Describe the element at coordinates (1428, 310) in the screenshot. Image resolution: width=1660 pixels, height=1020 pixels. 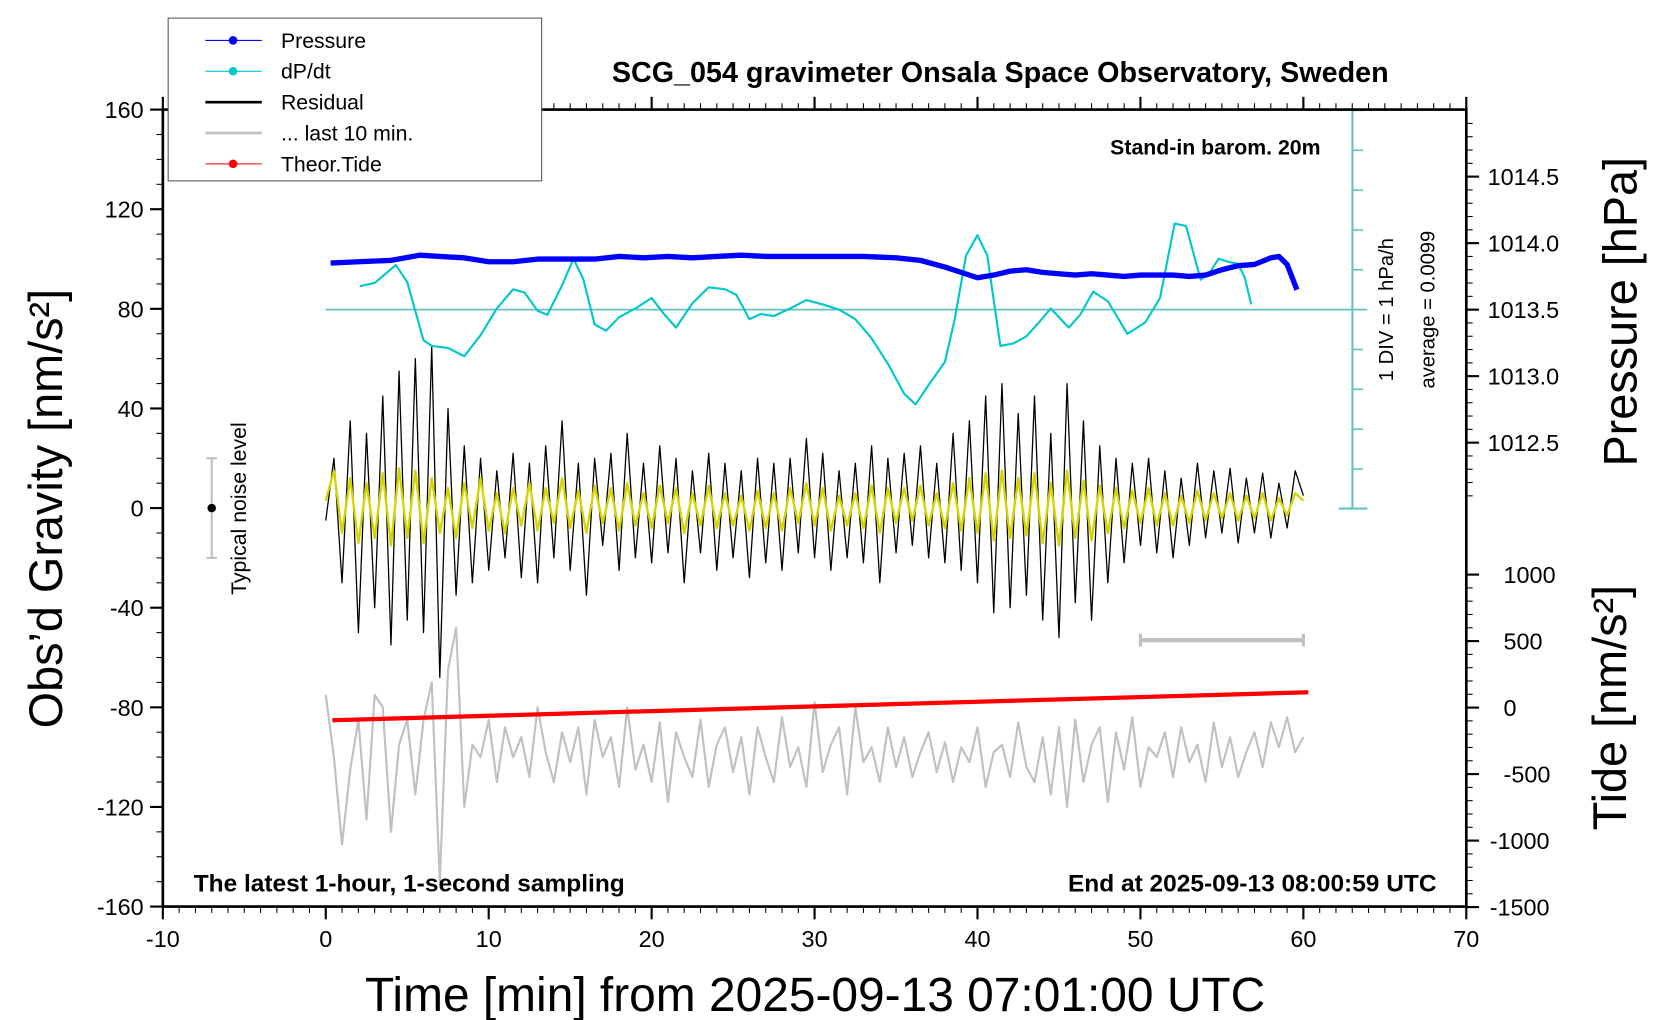
I see `dpdt-average-note: average = 0.0099` at that location.